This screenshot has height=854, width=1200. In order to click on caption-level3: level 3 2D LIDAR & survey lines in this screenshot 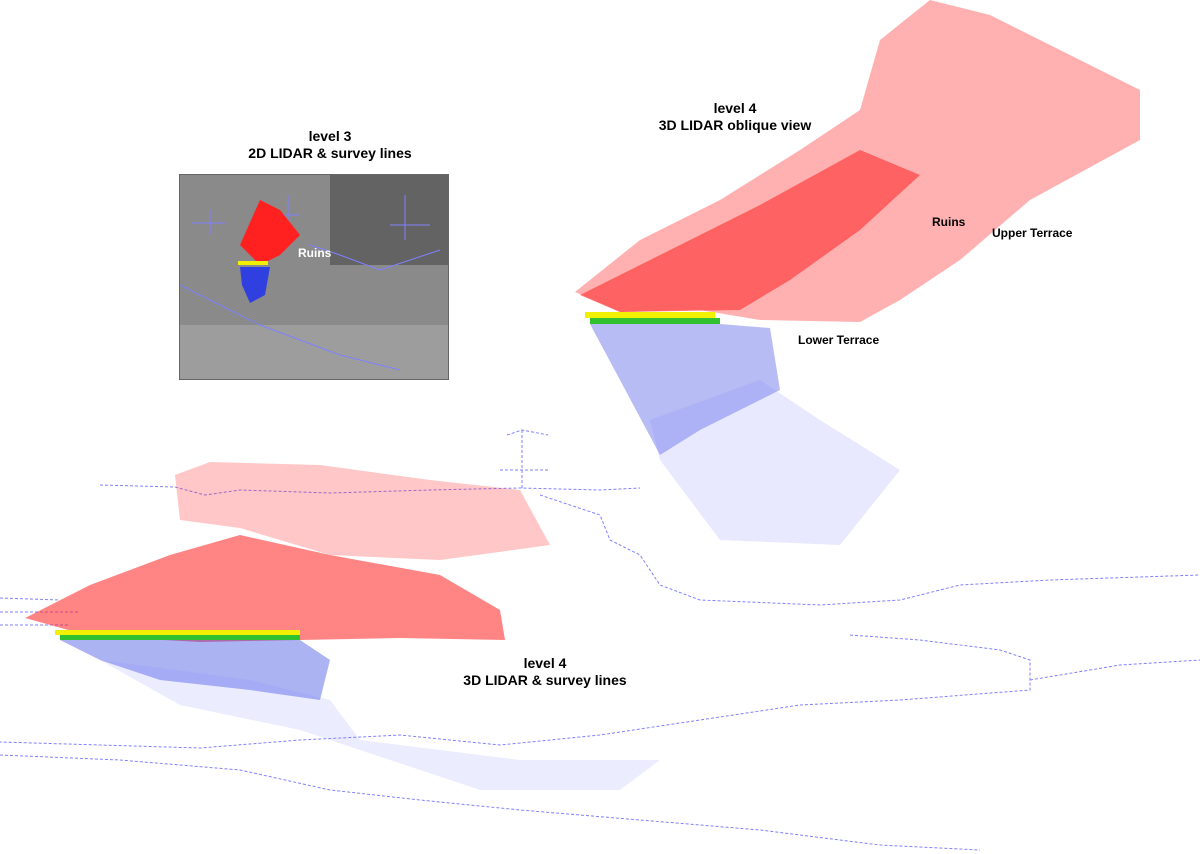, I will do `click(330, 145)`.